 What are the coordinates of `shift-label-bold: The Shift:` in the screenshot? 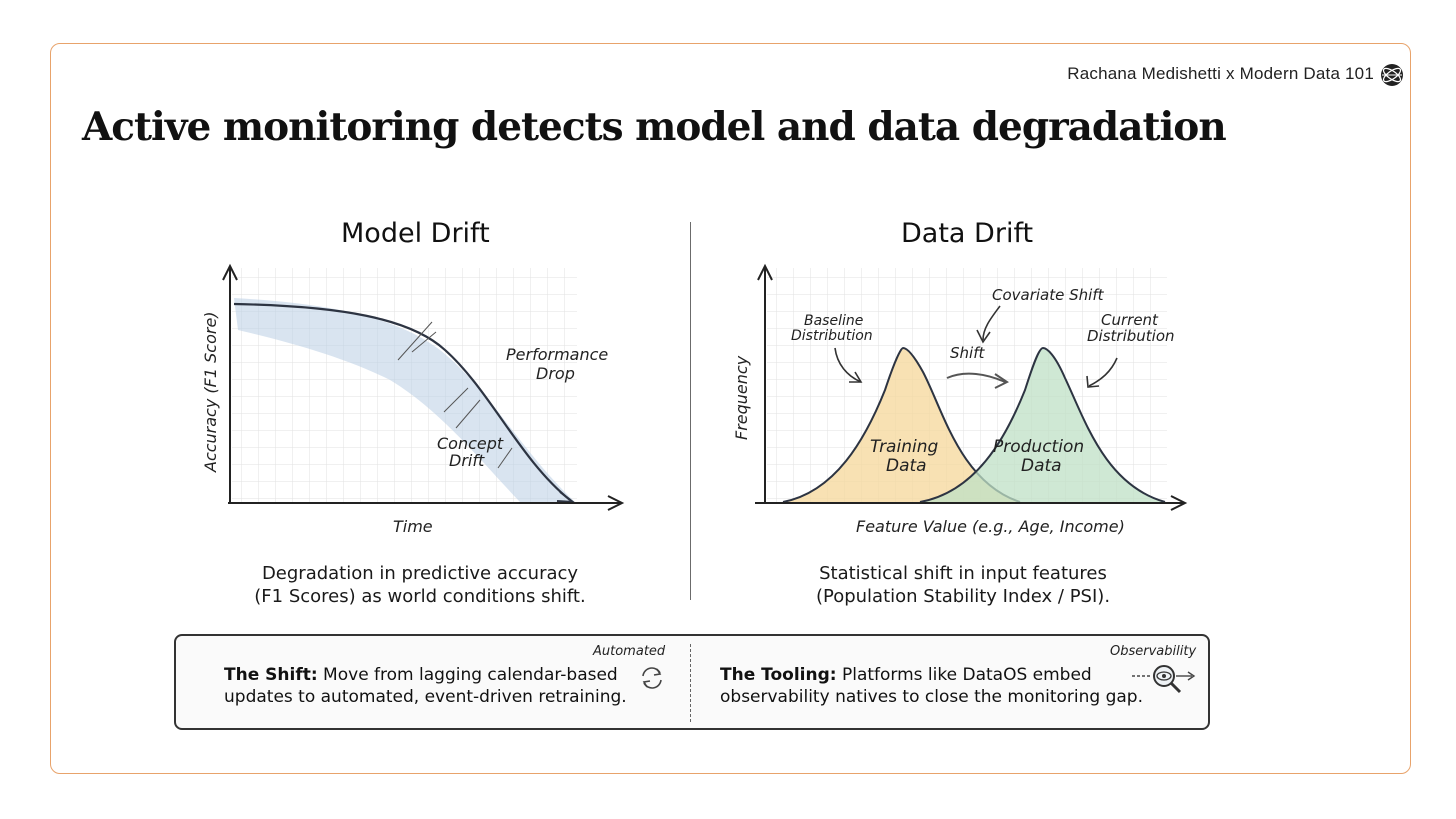 It's located at (271, 675).